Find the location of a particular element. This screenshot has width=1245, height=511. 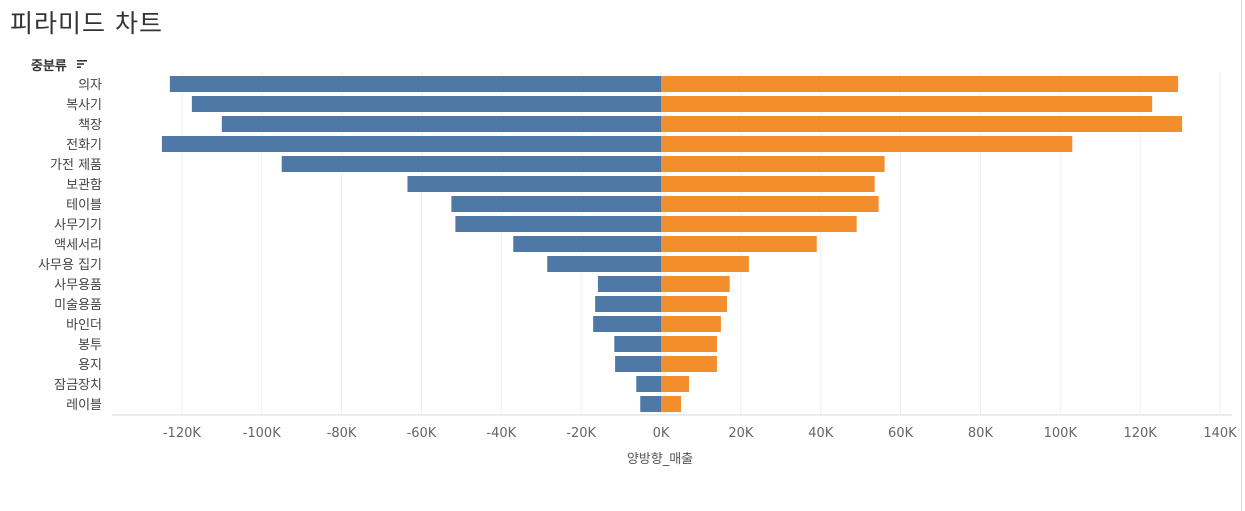

category-label: 책장 is located at coordinates (90, 125).